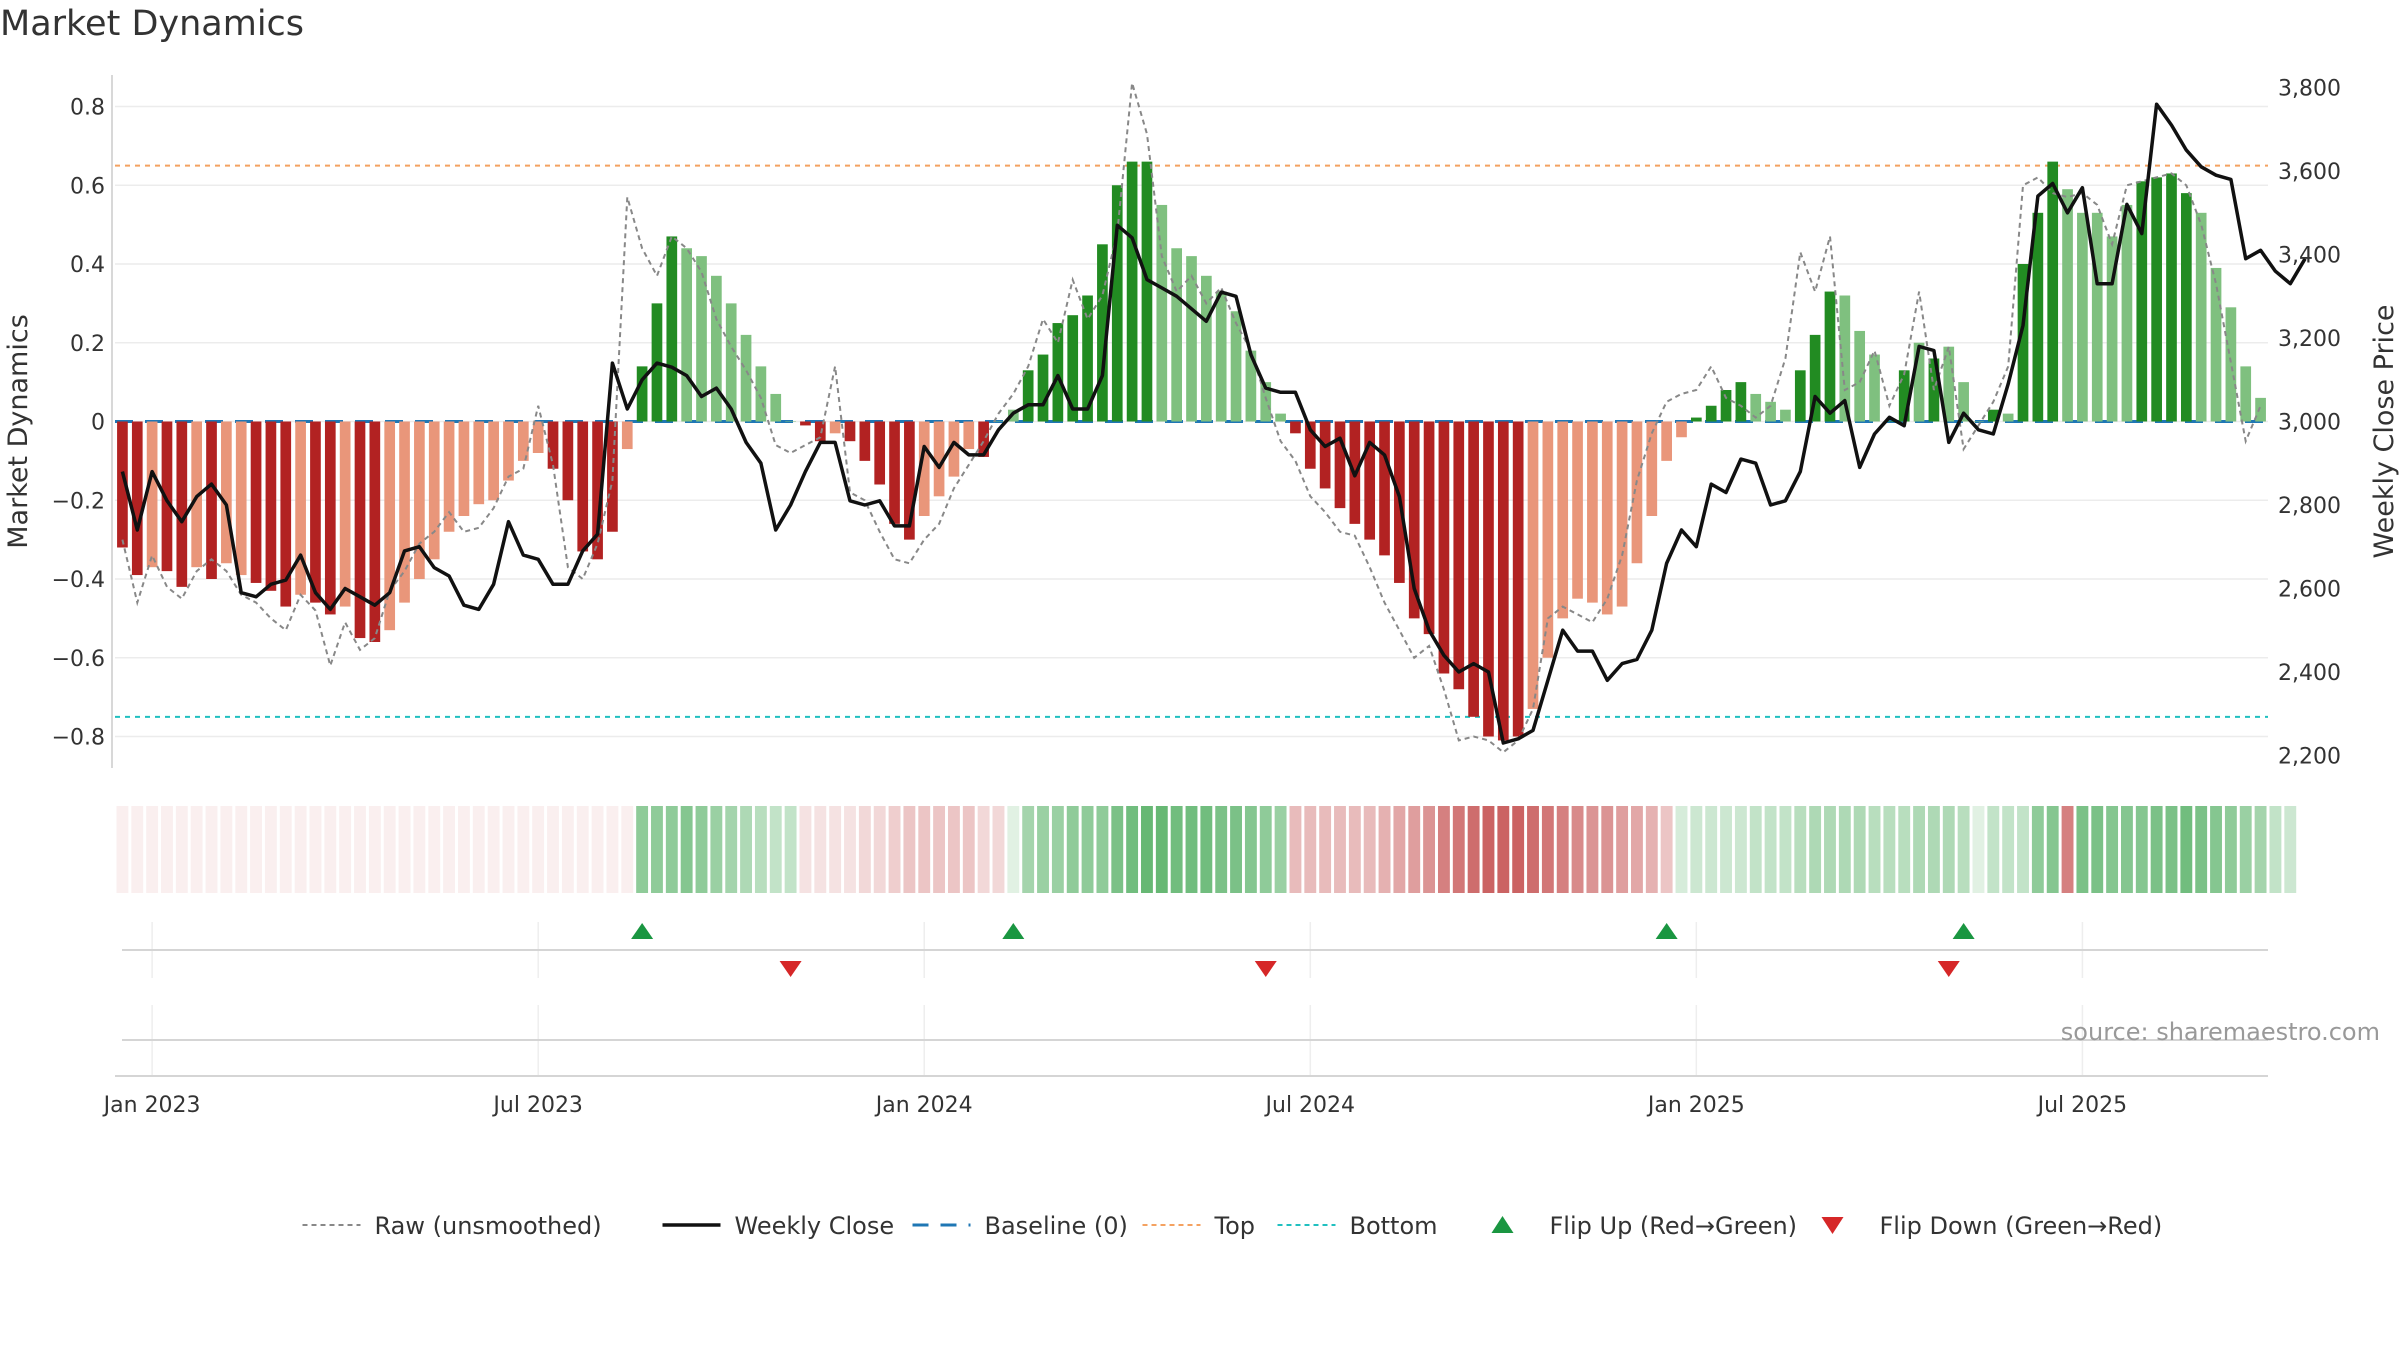 The width and height of the screenshot is (2400, 1350). I want to click on right-tick-label: 3,400, so click(2309, 256).